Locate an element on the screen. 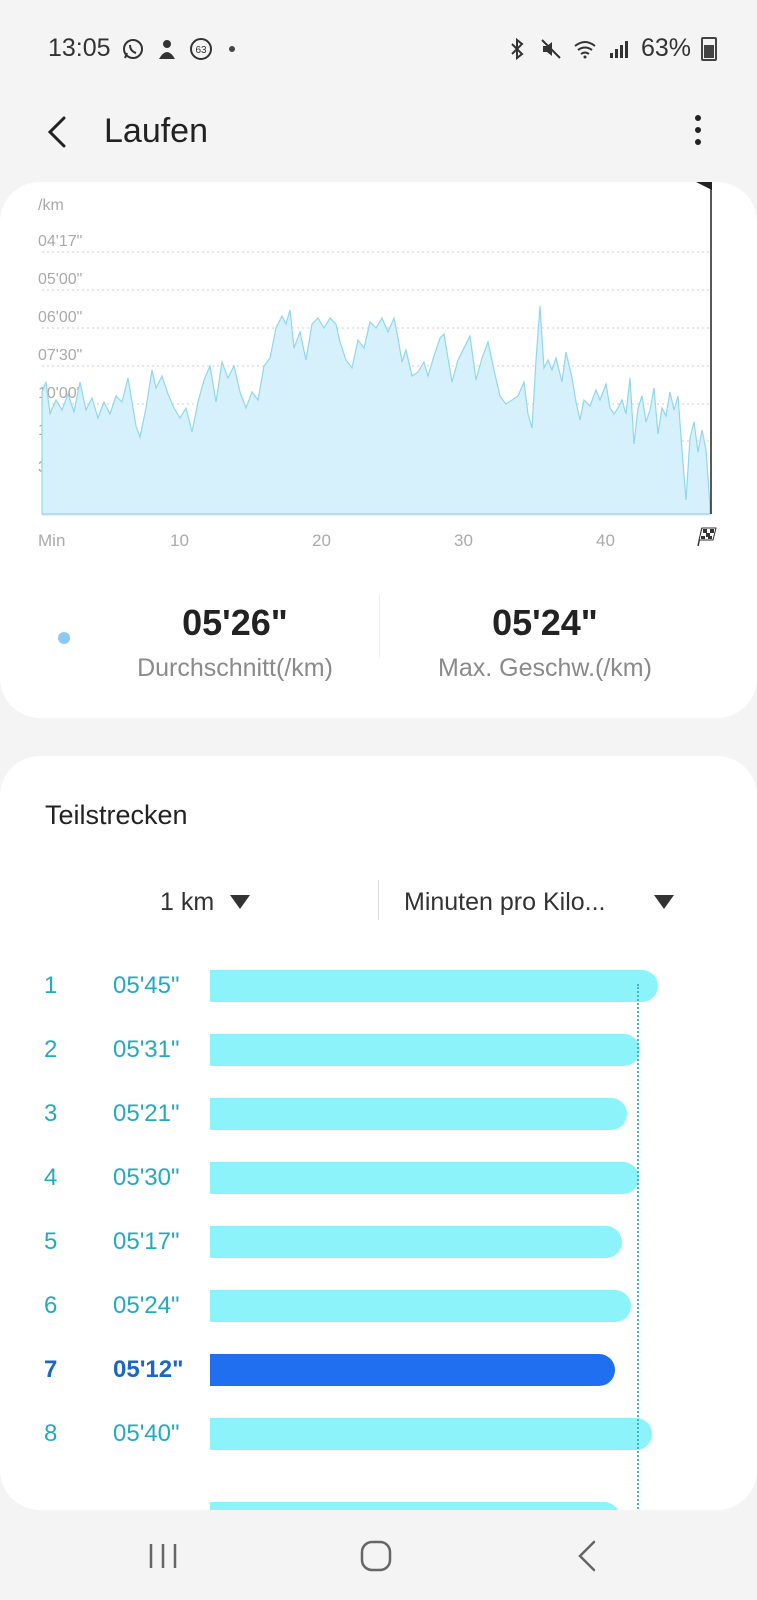 Image resolution: width=757 pixels, height=1600 pixels. y-tick-label: 07'30" is located at coordinates (60, 355).